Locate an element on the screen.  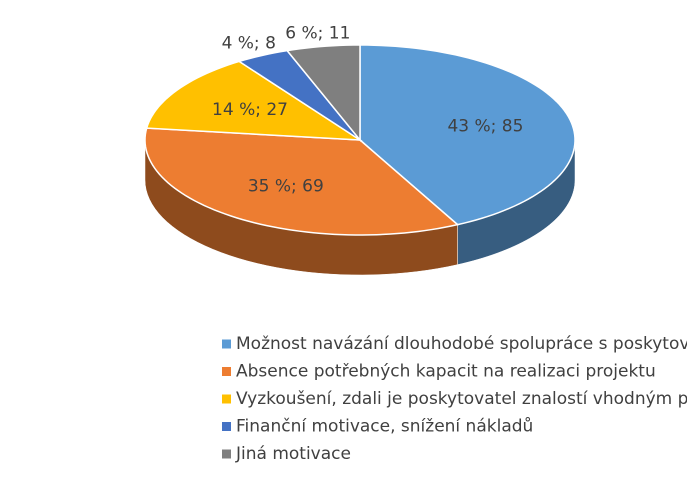
data-label: 6 %; 11 is located at coordinates (317, 33).